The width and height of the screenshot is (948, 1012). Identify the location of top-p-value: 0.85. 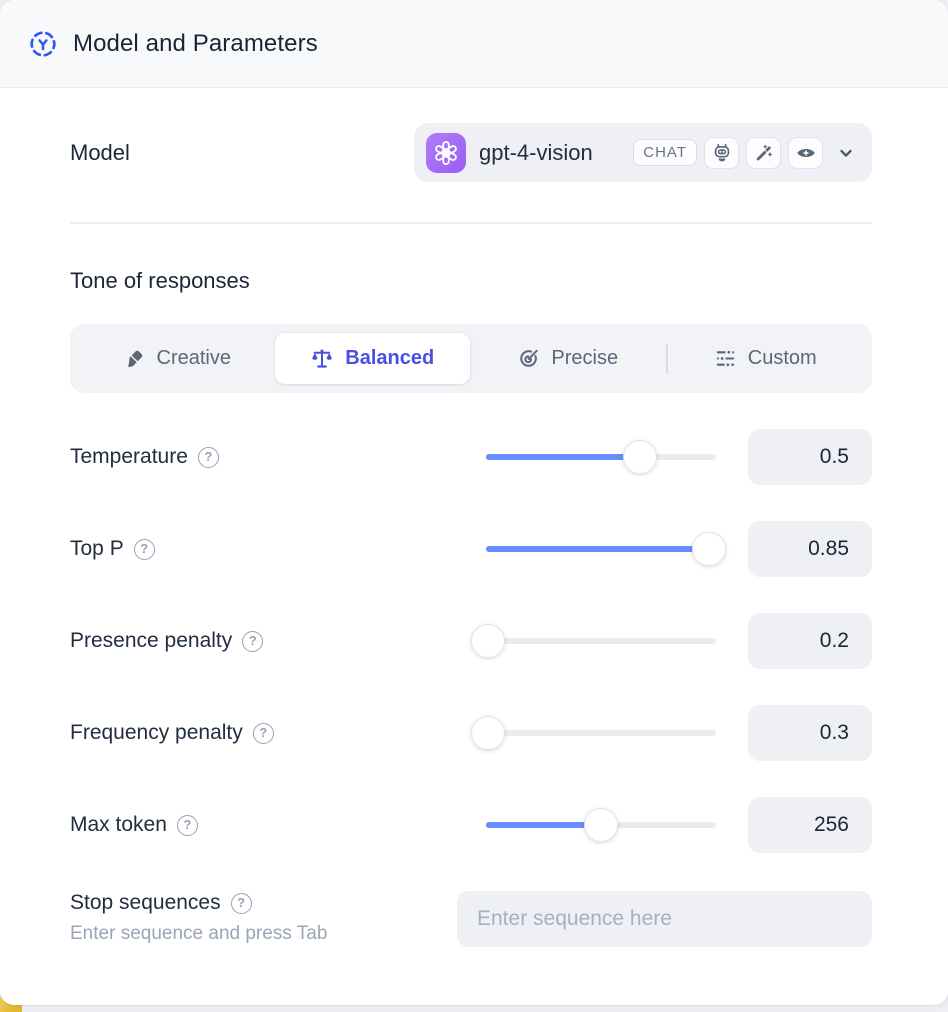
(810, 549).